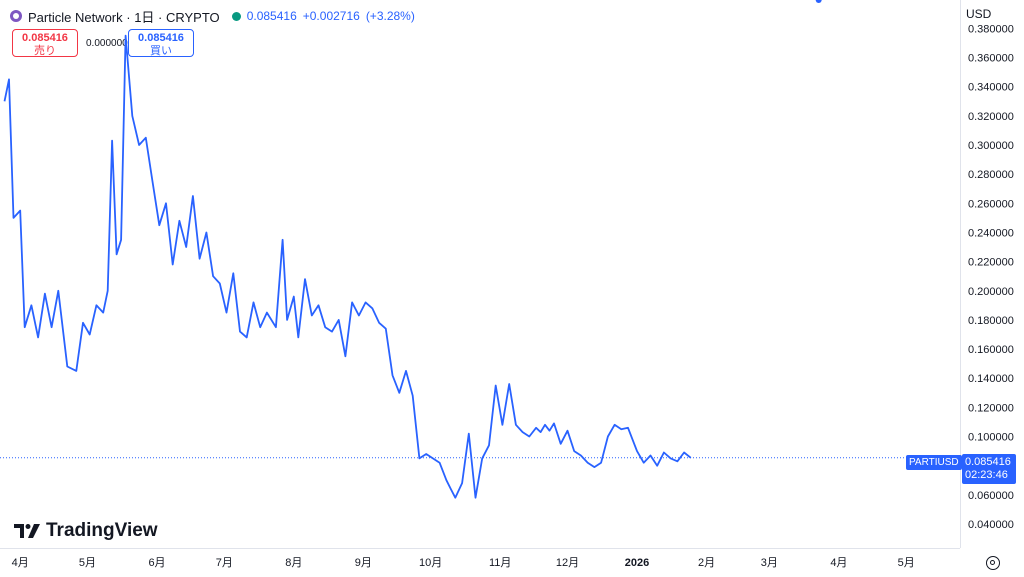  What do you see at coordinates (102, 530) in the screenshot?
I see `logo-text: TradingView` at bounding box center [102, 530].